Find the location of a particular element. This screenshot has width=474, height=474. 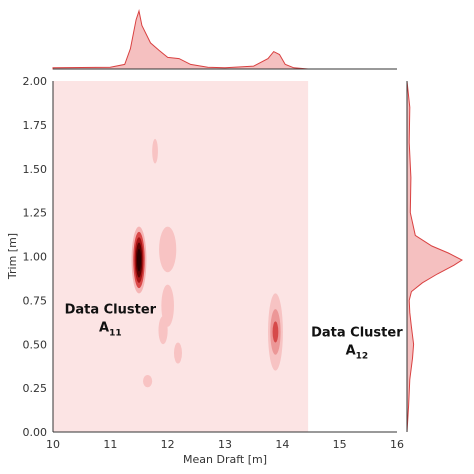

x-tick-labels: 10 11 12 13 14 15 16 is located at coordinates (225, 444).